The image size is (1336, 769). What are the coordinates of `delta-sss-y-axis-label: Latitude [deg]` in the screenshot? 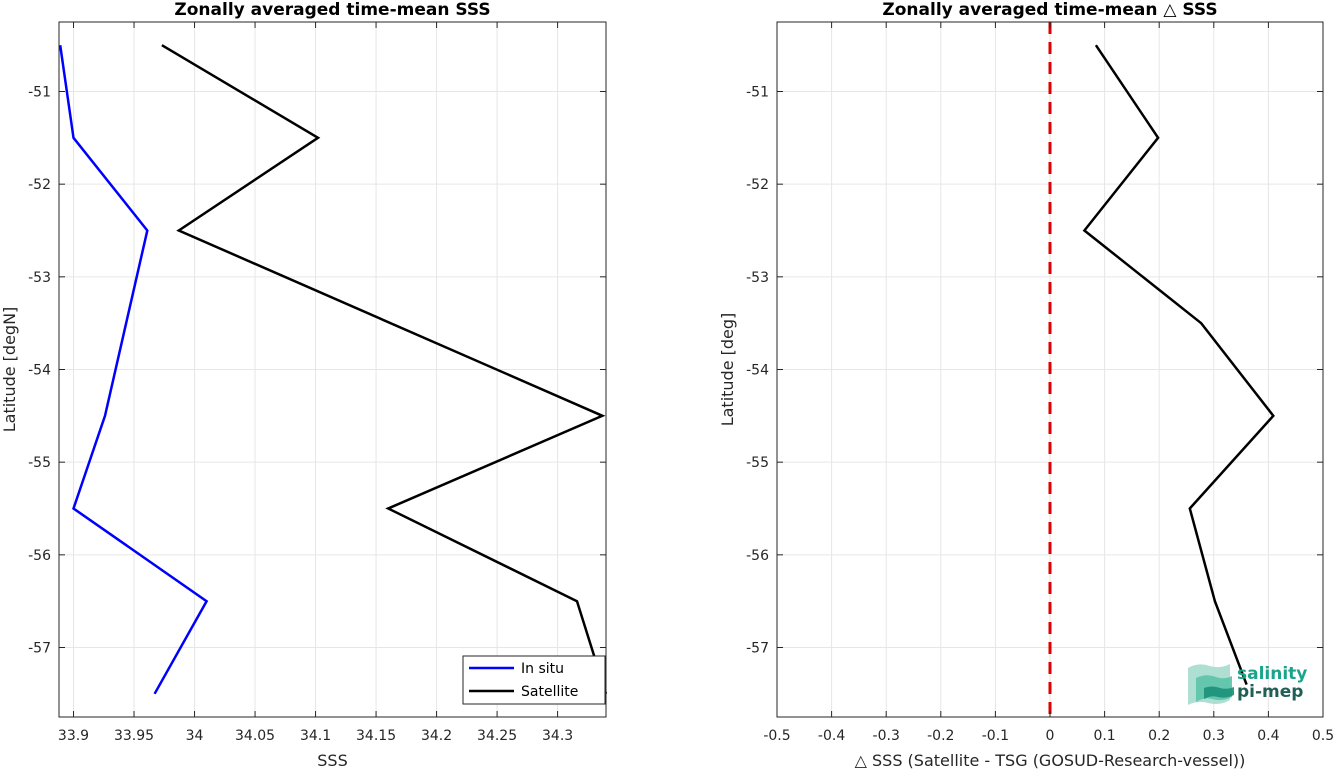 It's located at (727, 370).